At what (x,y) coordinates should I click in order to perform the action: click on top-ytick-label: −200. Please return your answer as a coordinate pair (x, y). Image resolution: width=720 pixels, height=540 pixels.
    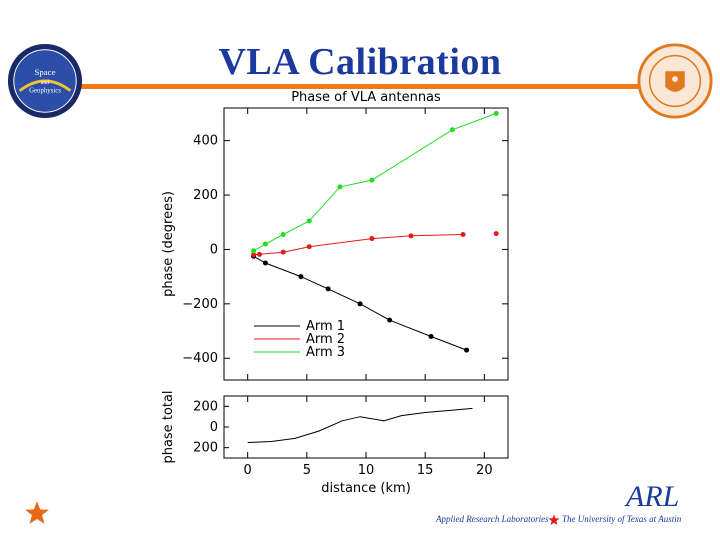
    Looking at the image, I should click on (200, 304).